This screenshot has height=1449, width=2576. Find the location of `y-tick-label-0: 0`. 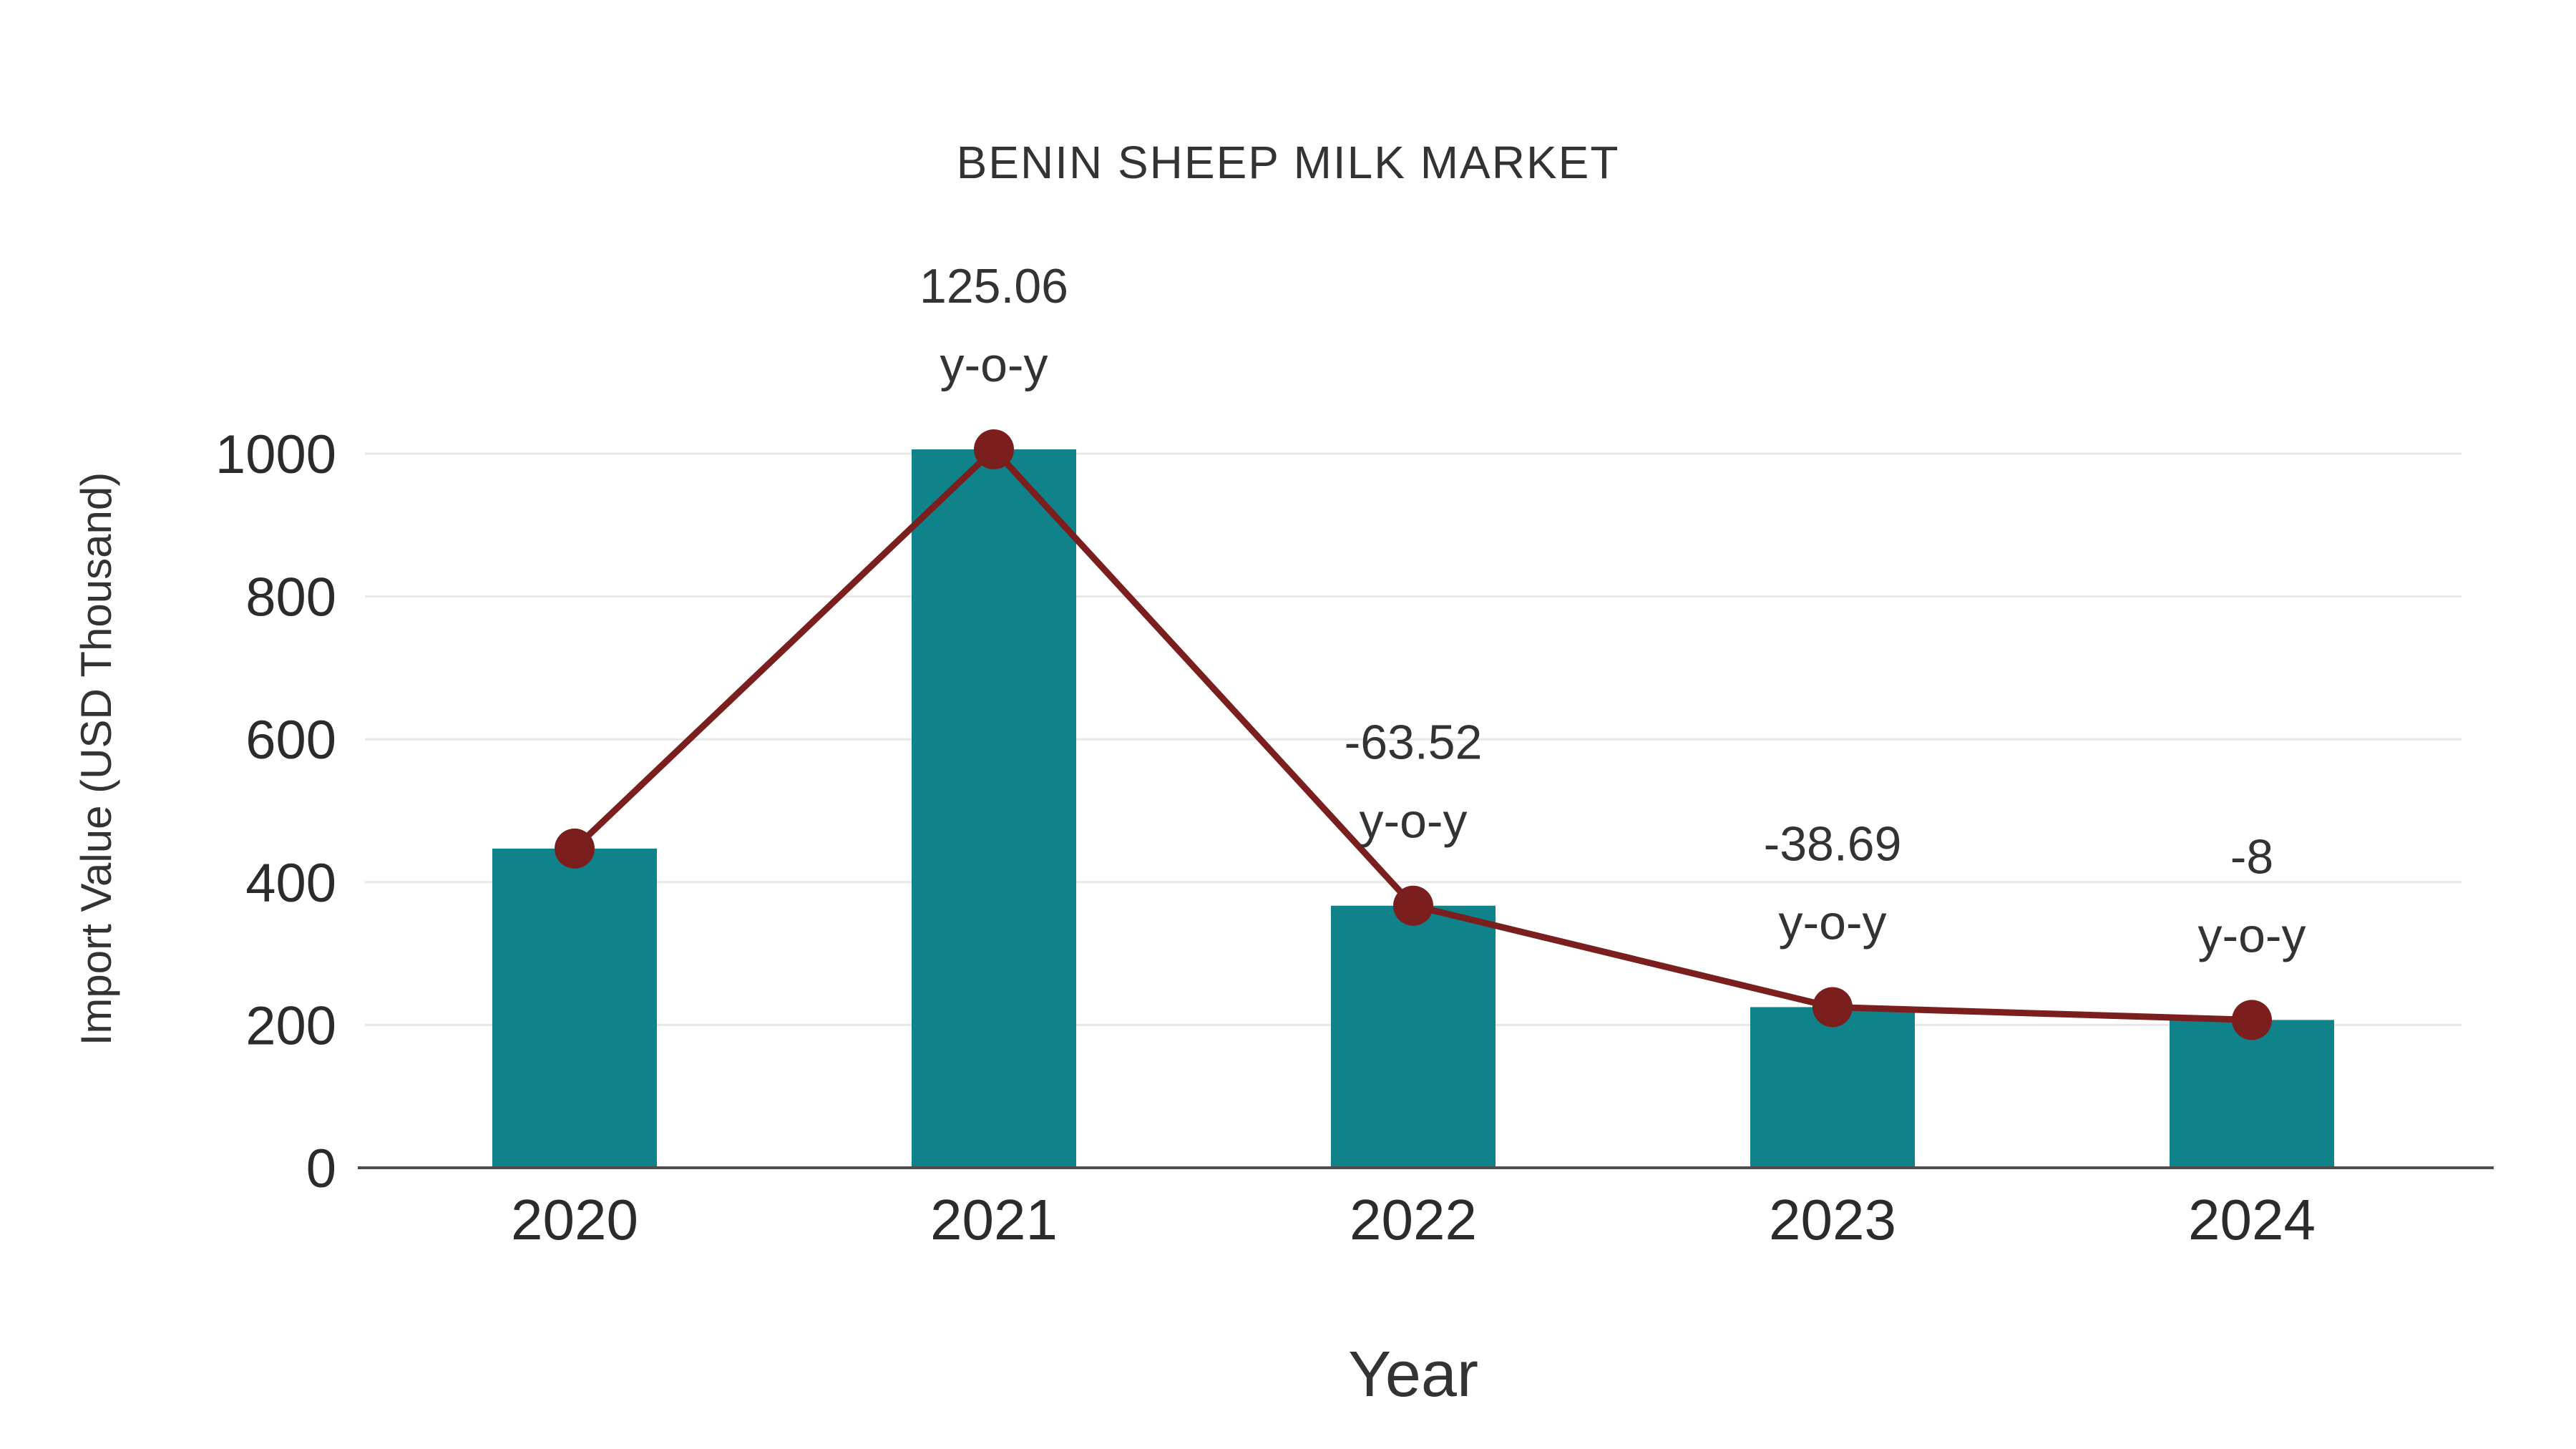

y-tick-label-0: 0 is located at coordinates (321, 1168).